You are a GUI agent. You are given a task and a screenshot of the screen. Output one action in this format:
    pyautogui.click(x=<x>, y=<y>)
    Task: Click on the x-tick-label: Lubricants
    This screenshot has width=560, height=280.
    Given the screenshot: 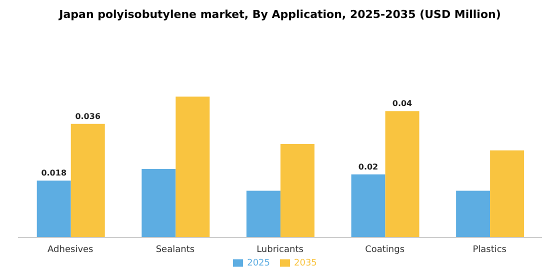 What is the action you would take?
    pyautogui.click(x=280, y=249)
    